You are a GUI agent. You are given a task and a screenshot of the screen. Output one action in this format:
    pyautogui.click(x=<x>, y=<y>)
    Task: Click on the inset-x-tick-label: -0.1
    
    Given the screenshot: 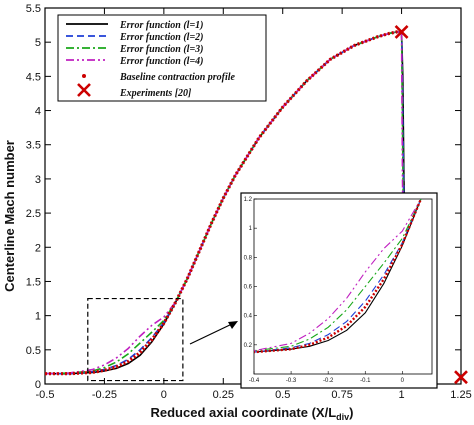 What is the action you would take?
    pyautogui.click(x=365, y=381)
    